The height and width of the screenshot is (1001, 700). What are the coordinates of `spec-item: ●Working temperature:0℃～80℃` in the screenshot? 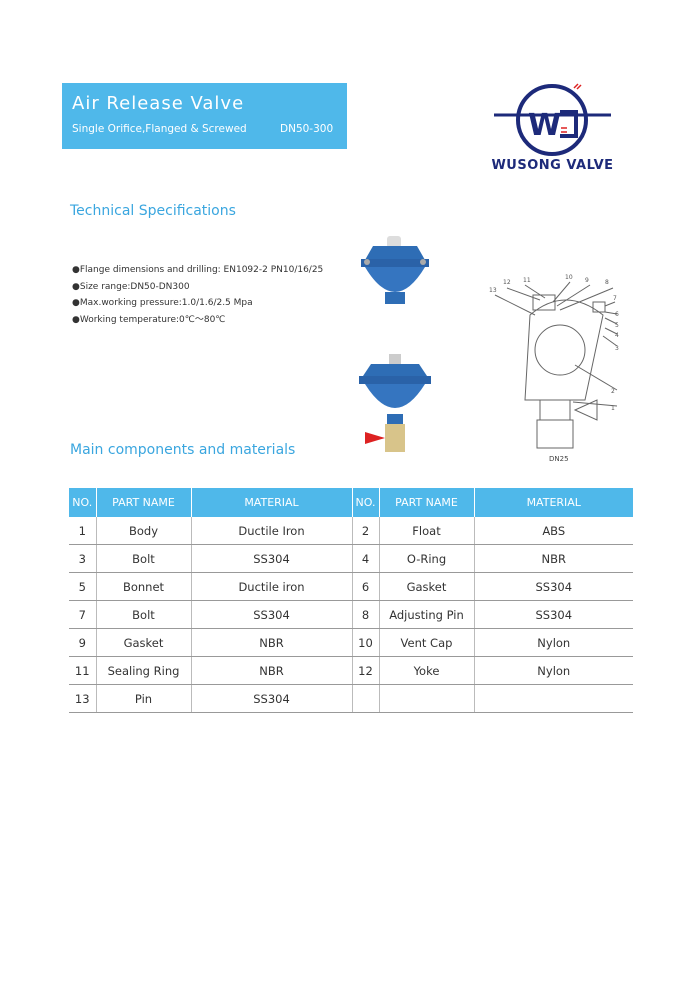 It's located at (149, 319).